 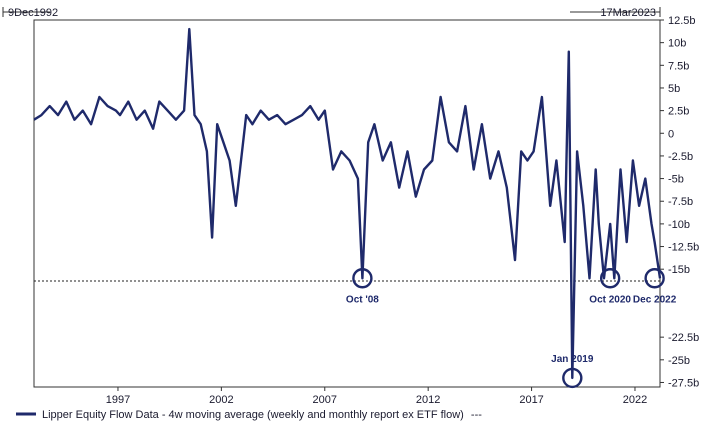 I want to click on y-tick-label: 12.5b, so click(x=682, y=21).